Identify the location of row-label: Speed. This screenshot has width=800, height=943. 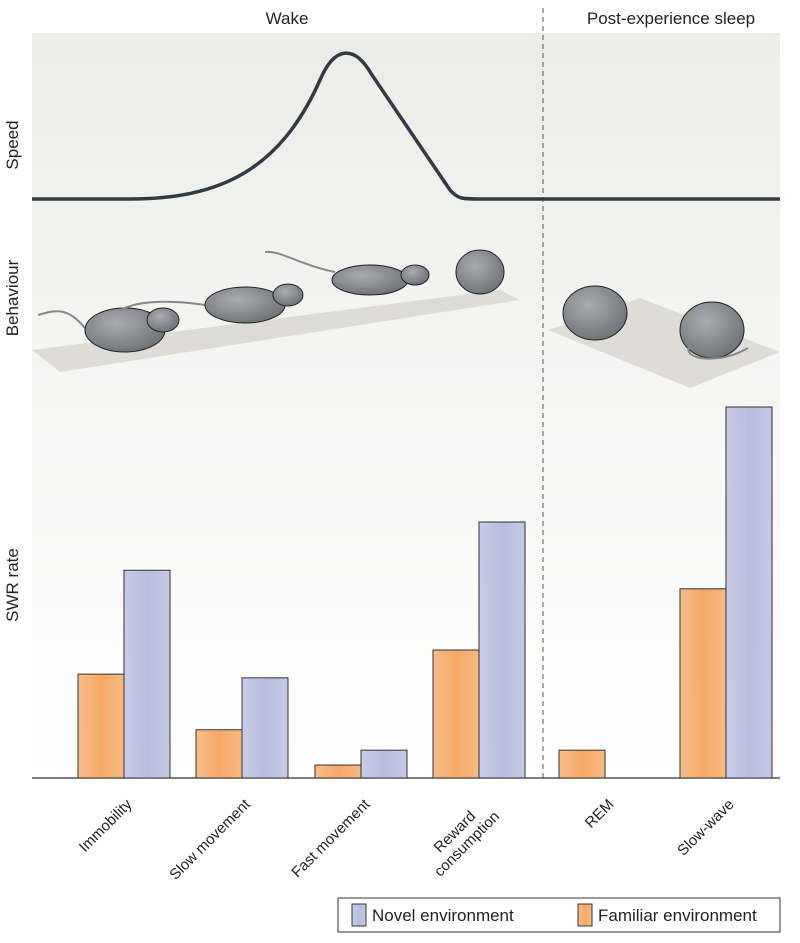
(12, 144).